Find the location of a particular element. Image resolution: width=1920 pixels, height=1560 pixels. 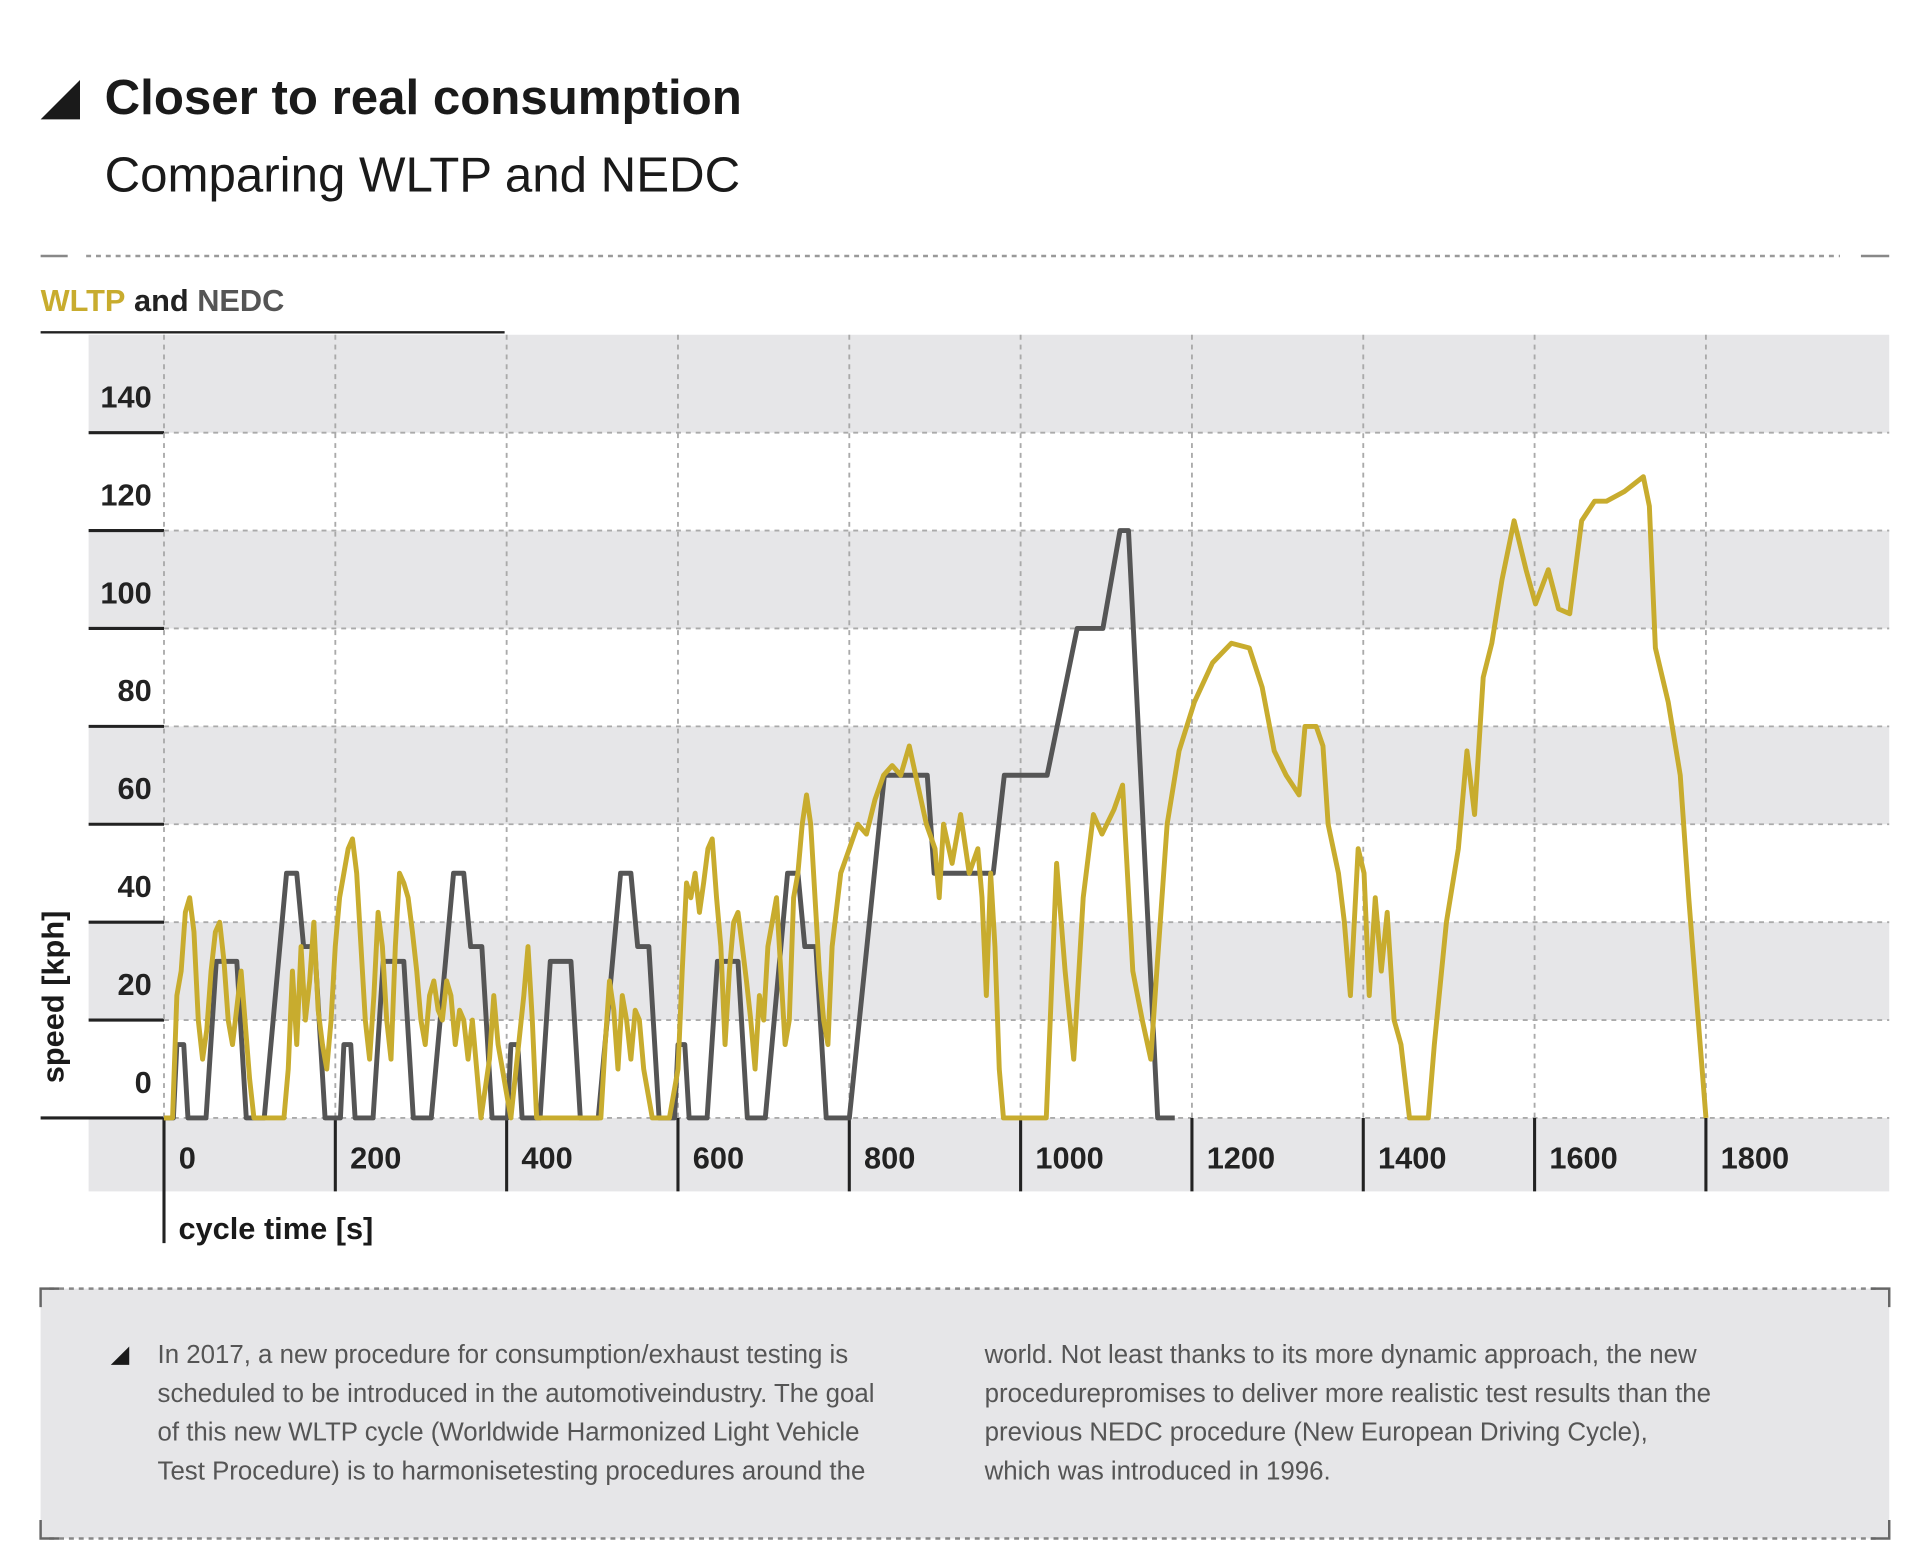

y-tick-label: 120 is located at coordinates (125, 494).